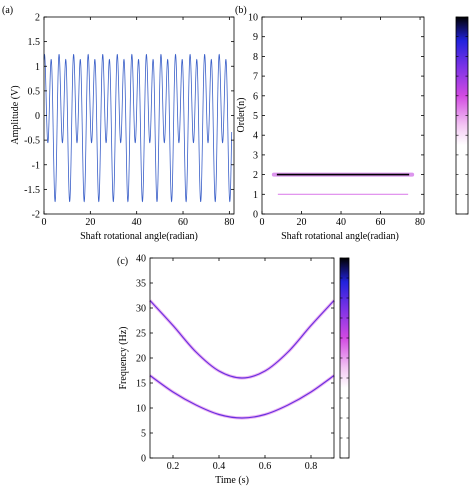 The image size is (474, 490). Describe the element at coordinates (219, 466) in the screenshot. I see `x-tick-label: 0.4` at that location.